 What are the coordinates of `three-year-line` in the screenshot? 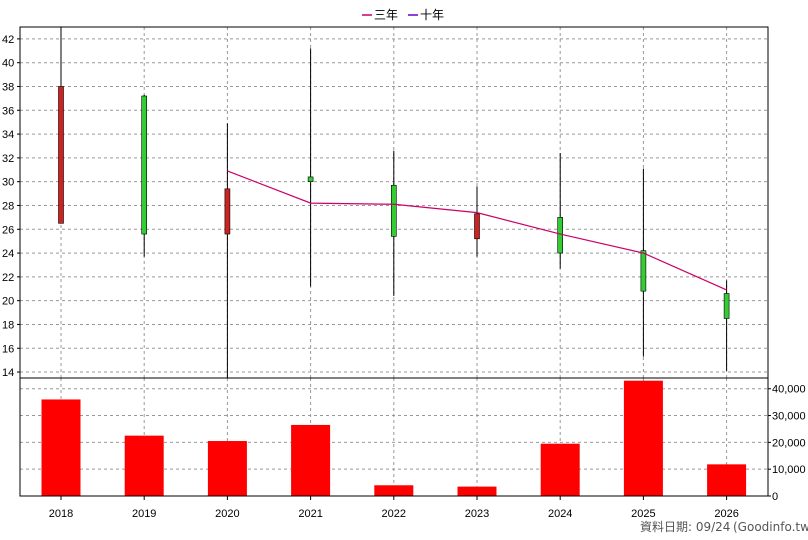 It's located at (477, 230).